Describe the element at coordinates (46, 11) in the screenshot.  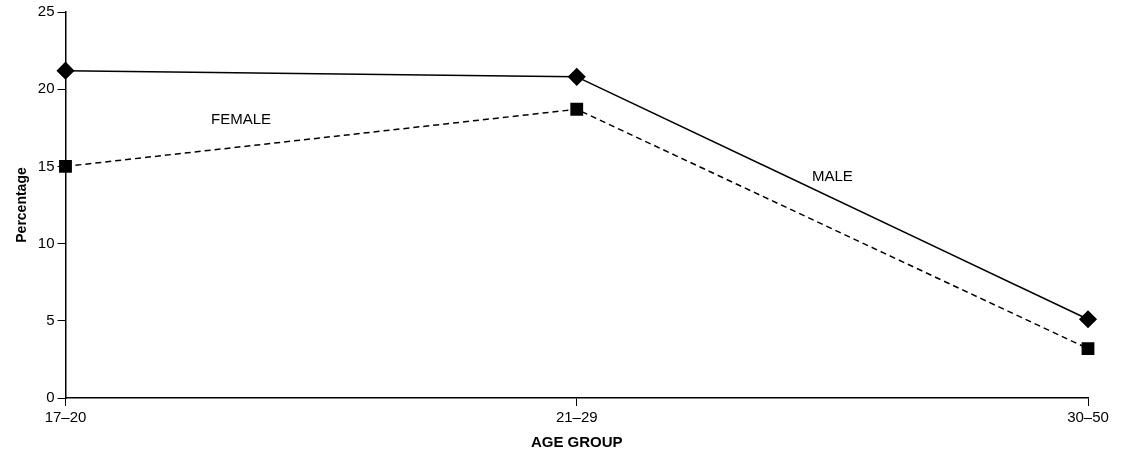
I see `y-tick-label: 25` at that location.